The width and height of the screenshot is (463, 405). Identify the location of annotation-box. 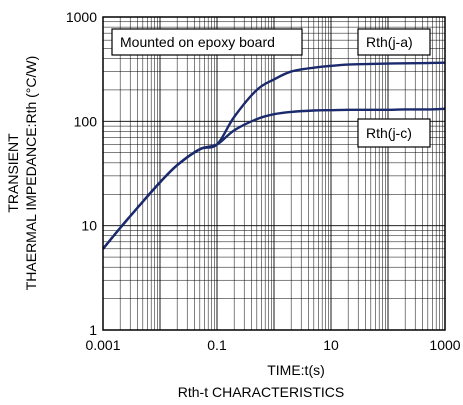
(207, 42).